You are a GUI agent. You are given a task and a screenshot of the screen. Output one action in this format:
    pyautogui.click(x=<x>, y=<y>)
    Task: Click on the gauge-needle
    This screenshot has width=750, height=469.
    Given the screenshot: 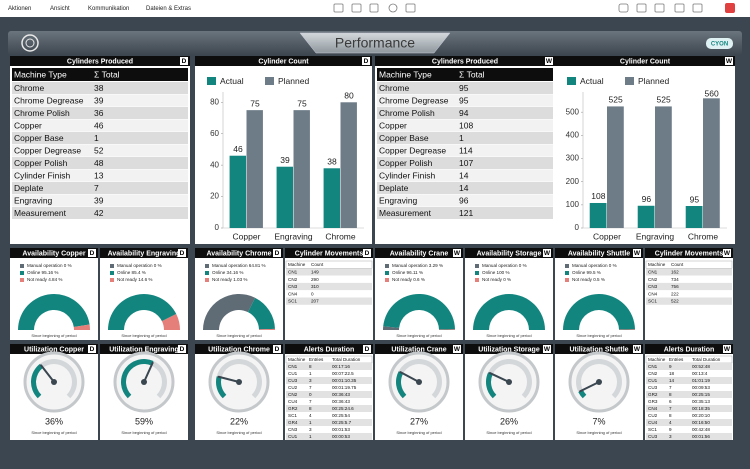 What is the action you would take?
    pyautogui.click(x=228, y=379)
    